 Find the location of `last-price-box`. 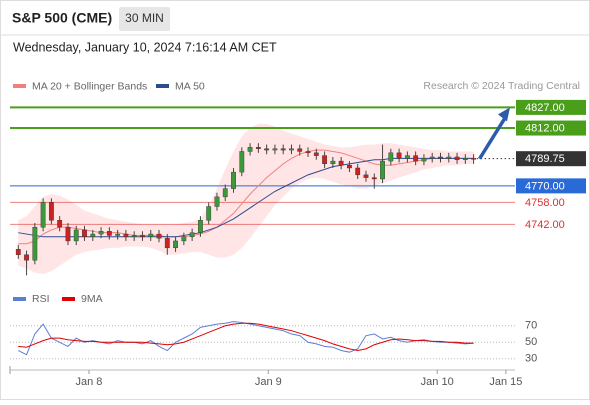

last-price-box is located at coordinates (551, 159).